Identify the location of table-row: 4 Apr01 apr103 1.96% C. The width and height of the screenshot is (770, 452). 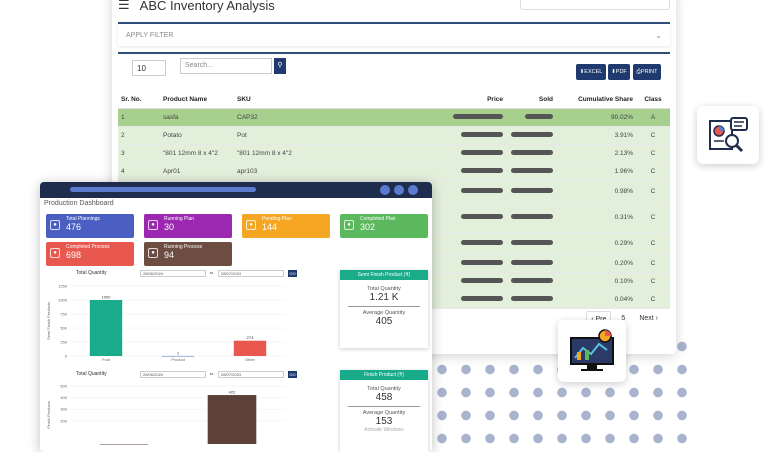
(394, 171).